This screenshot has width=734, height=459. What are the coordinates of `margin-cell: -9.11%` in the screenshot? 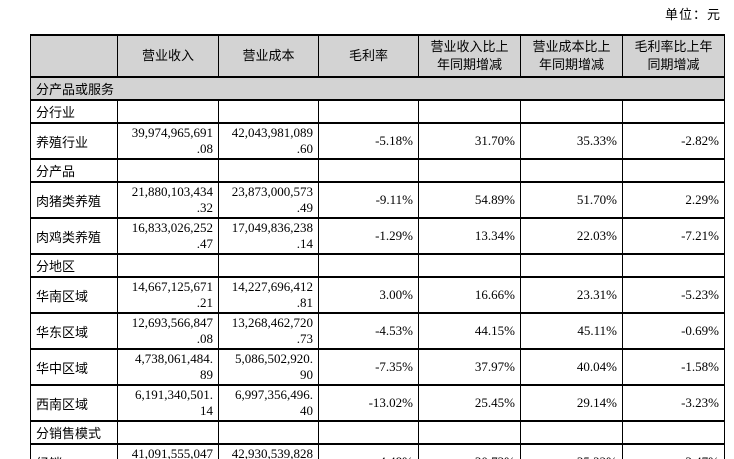 It's located at (368, 200).